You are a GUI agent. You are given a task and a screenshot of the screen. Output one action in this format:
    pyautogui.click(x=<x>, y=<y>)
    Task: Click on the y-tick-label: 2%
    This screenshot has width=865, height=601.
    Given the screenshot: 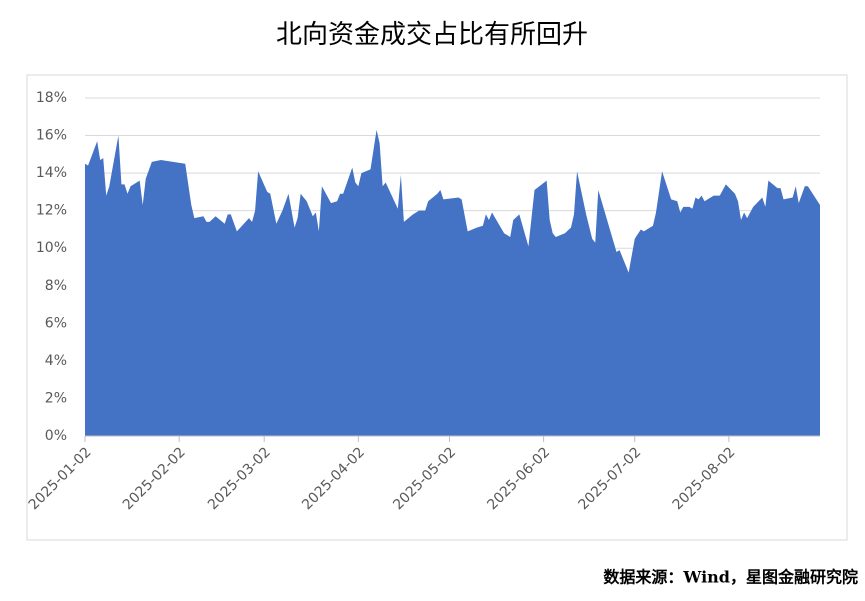 What is the action you would take?
    pyautogui.click(x=56, y=398)
    